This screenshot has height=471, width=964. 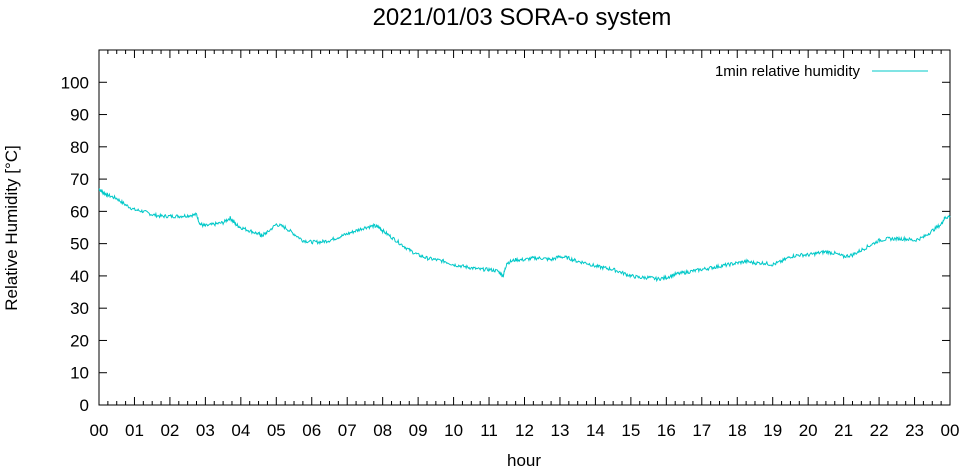 What do you see at coordinates (666, 430) in the screenshot?
I see `x-tick-label: 16` at bounding box center [666, 430].